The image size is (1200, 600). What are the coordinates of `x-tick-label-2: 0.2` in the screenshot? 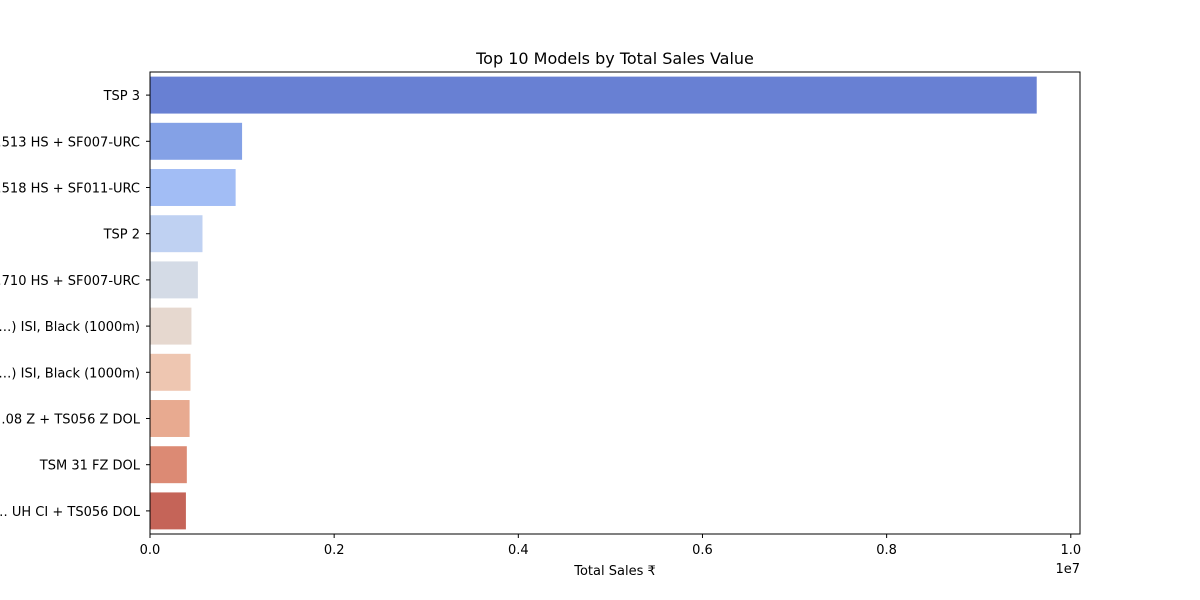 It's located at (334, 550).